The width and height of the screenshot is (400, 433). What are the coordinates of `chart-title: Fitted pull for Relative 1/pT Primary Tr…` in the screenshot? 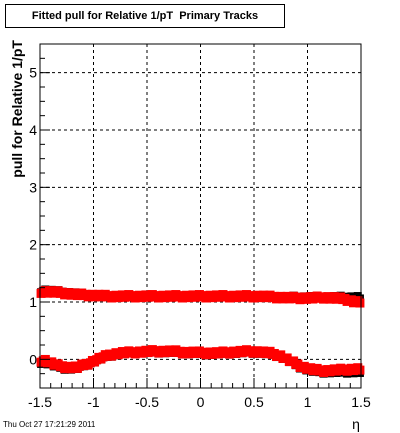 It's located at (145, 16).